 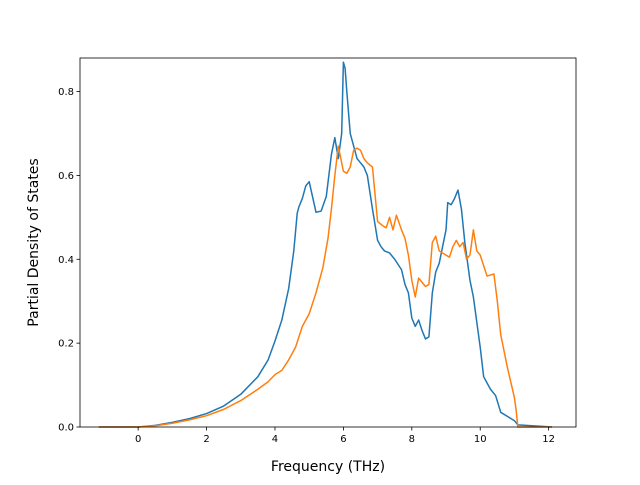 What do you see at coordinates (328, 467) in the screenshot?
I see `x-axis-label: Frequency (THz)` at bounding box center [328, 467].